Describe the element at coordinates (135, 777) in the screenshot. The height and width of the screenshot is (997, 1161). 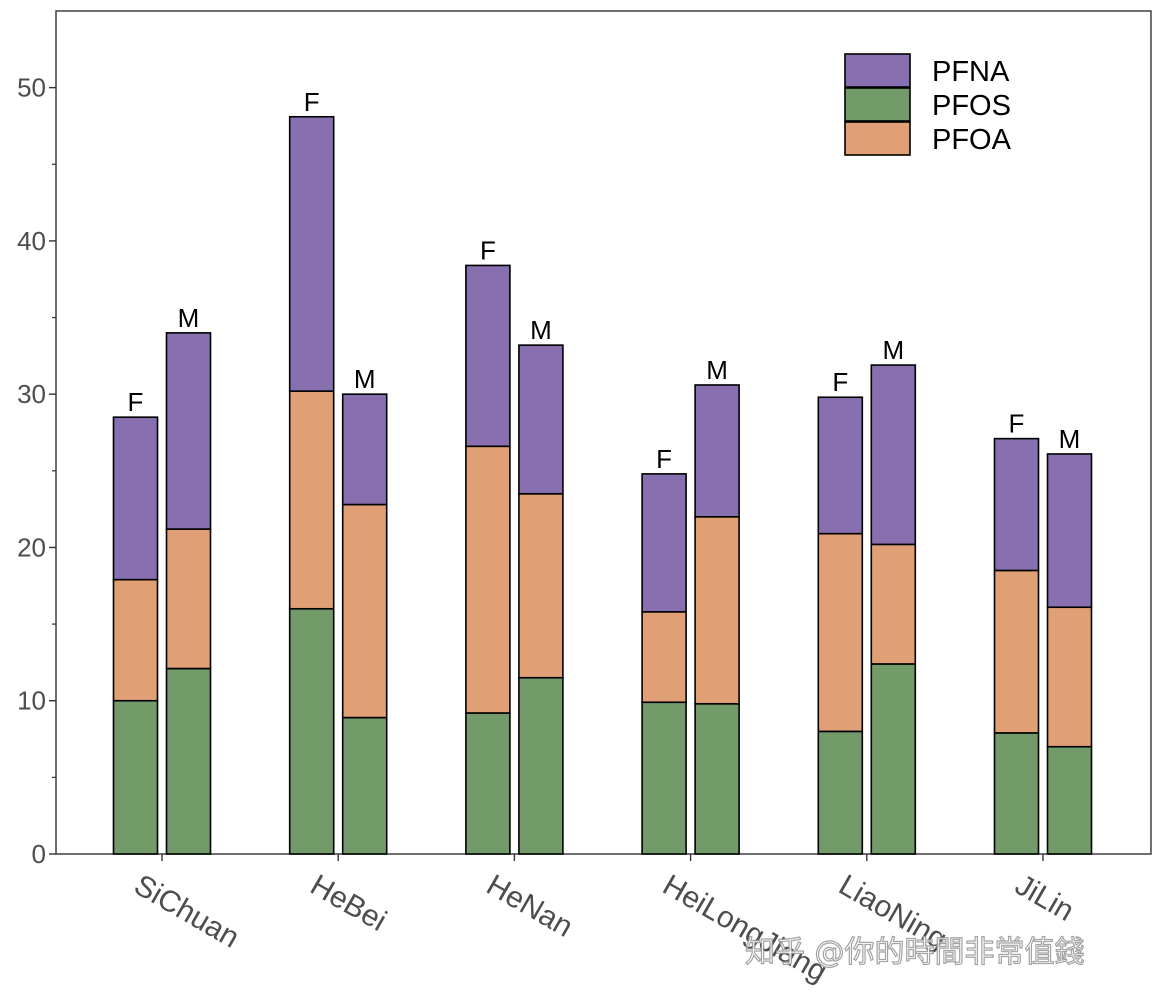
I see `bar-pfos-sichuan-f` at that location.